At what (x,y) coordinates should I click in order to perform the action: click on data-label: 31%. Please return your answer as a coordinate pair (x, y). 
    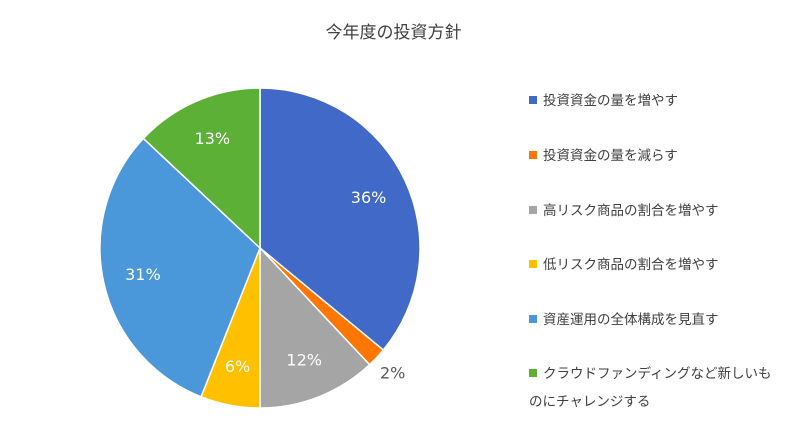
    Looking at the image, I should click on (143, 274).